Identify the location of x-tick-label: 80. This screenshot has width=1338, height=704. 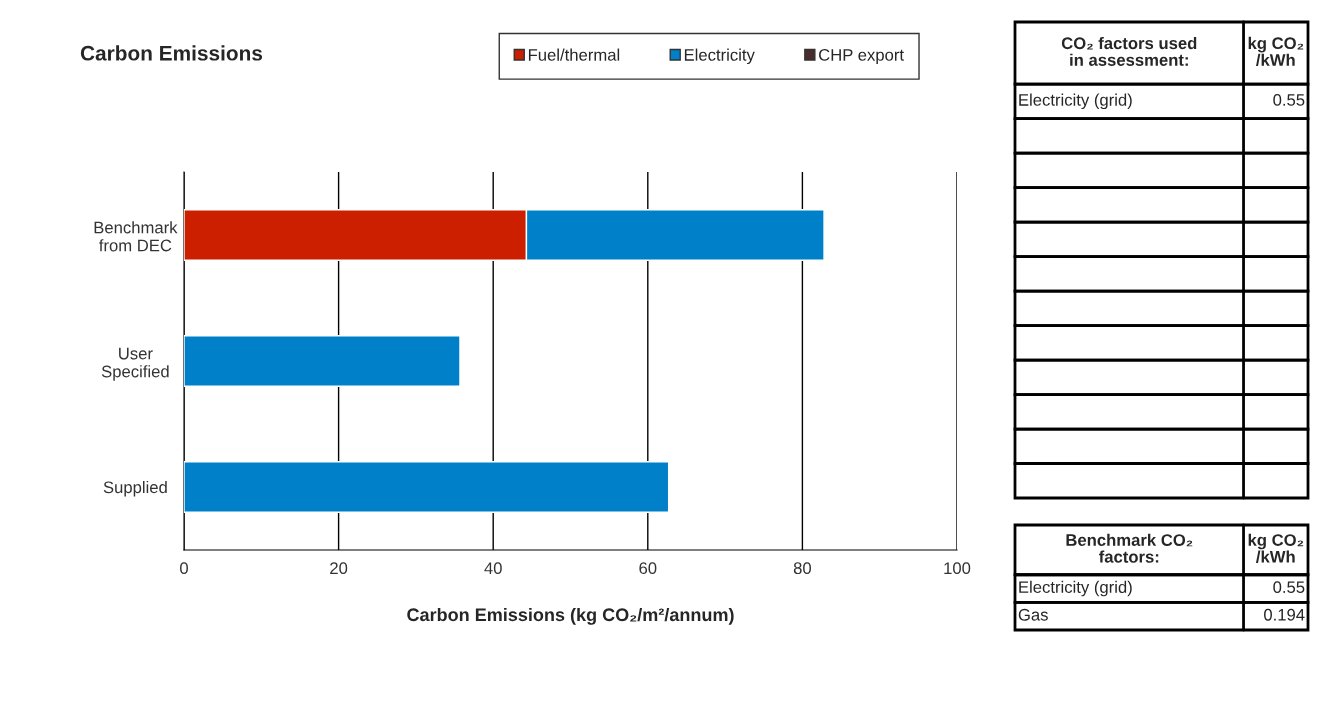
(802, 568).